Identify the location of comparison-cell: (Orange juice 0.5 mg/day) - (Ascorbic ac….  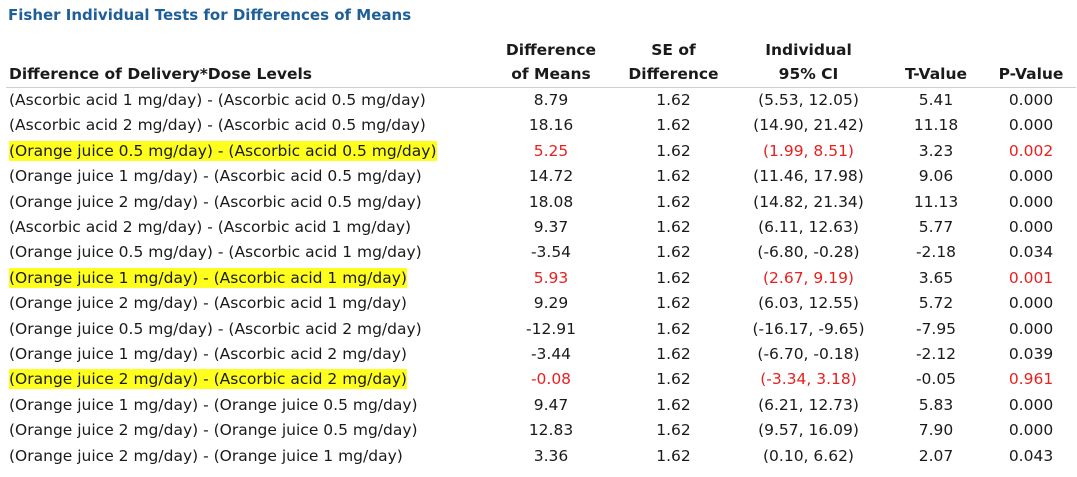
(246, 151).